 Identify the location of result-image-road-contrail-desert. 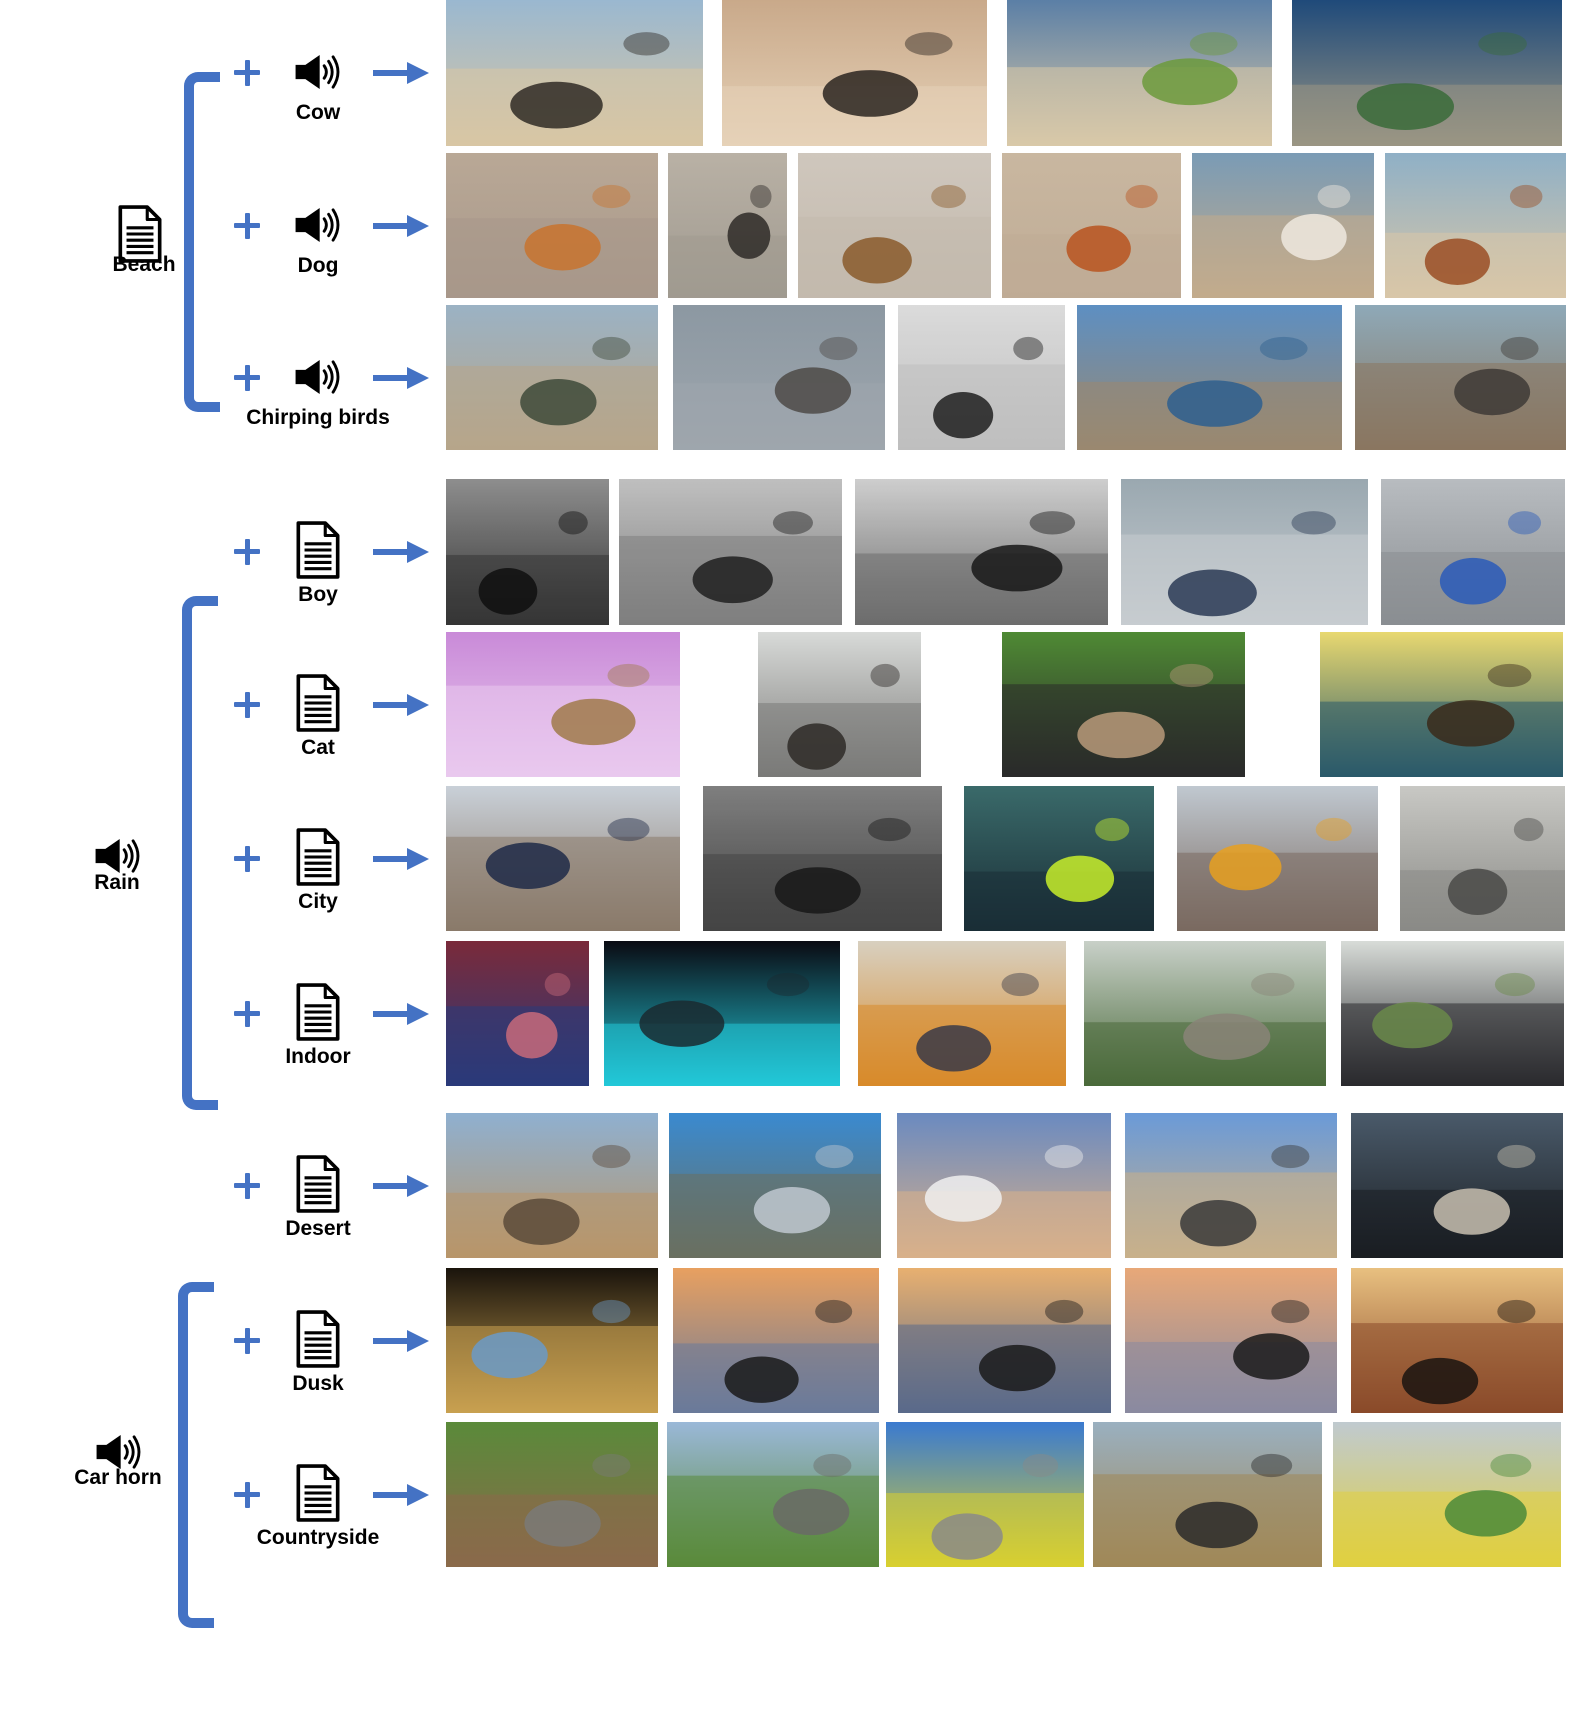
(1231, 1185).